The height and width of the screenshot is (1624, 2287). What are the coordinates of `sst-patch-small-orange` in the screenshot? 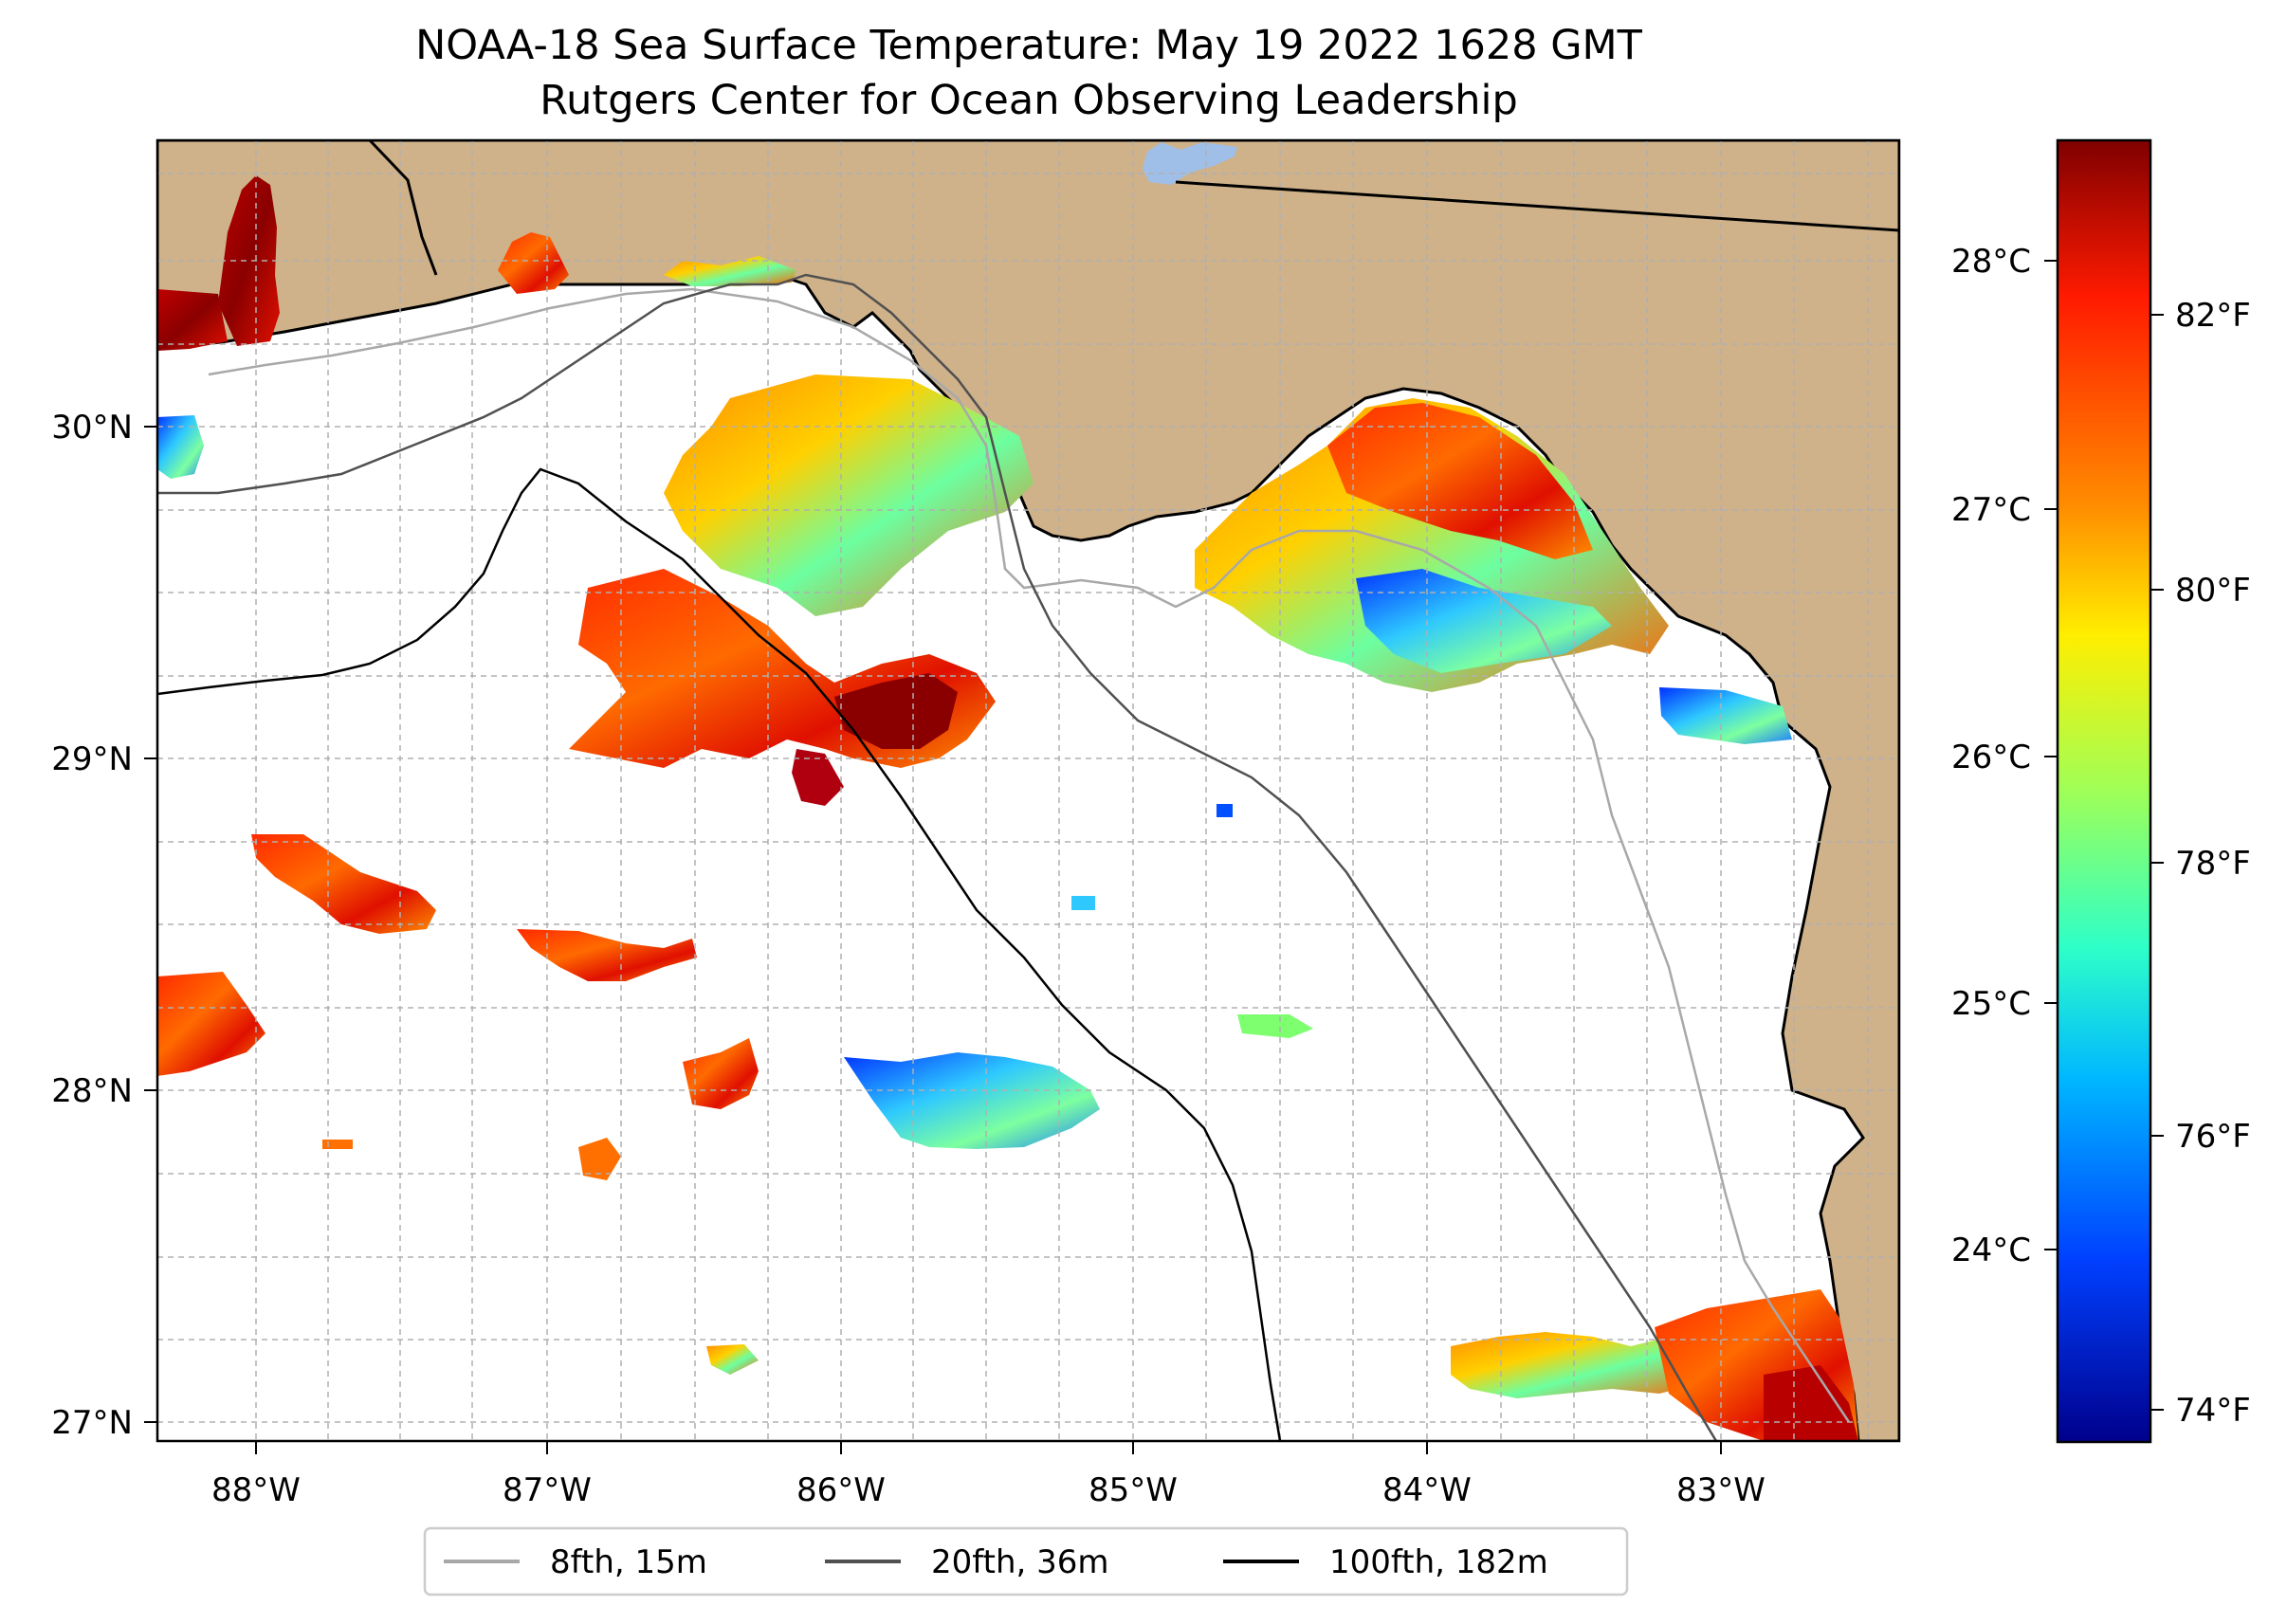 It's located at (599, 1159).